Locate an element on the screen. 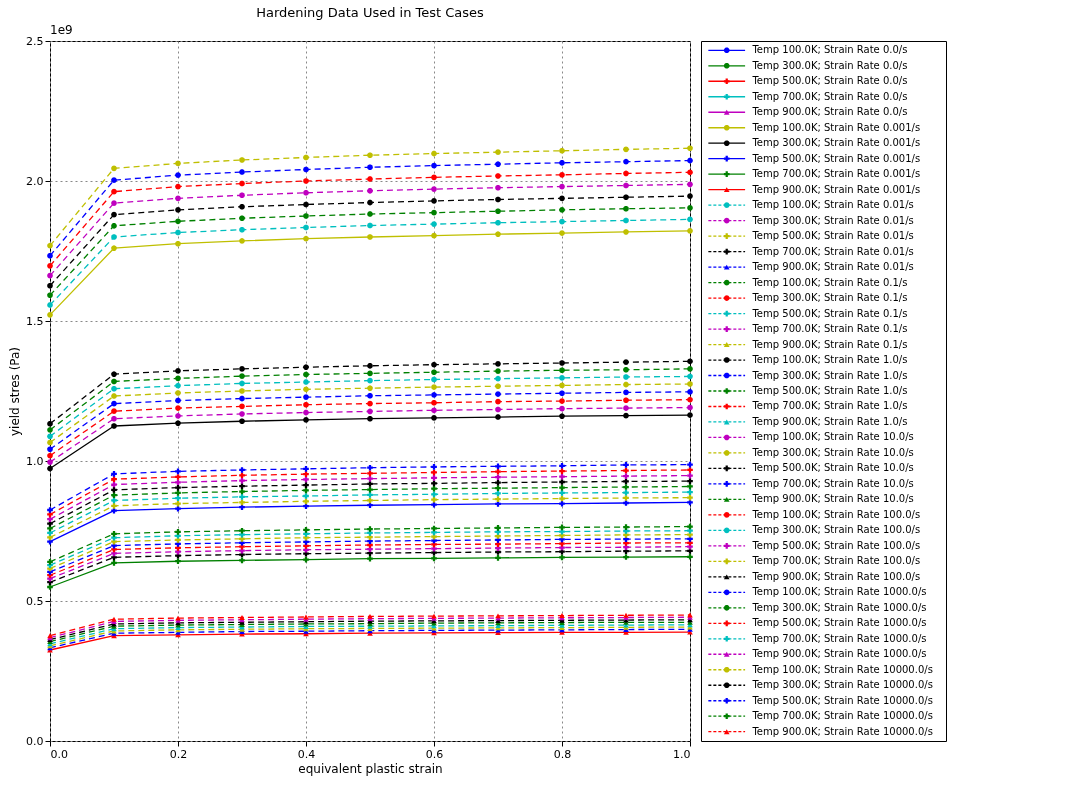 The width and height of the screenshot is (1065, 812). legend-label: Temp 500.0K; Strain Rate 0.0/s is located at coordinates (829, 81).